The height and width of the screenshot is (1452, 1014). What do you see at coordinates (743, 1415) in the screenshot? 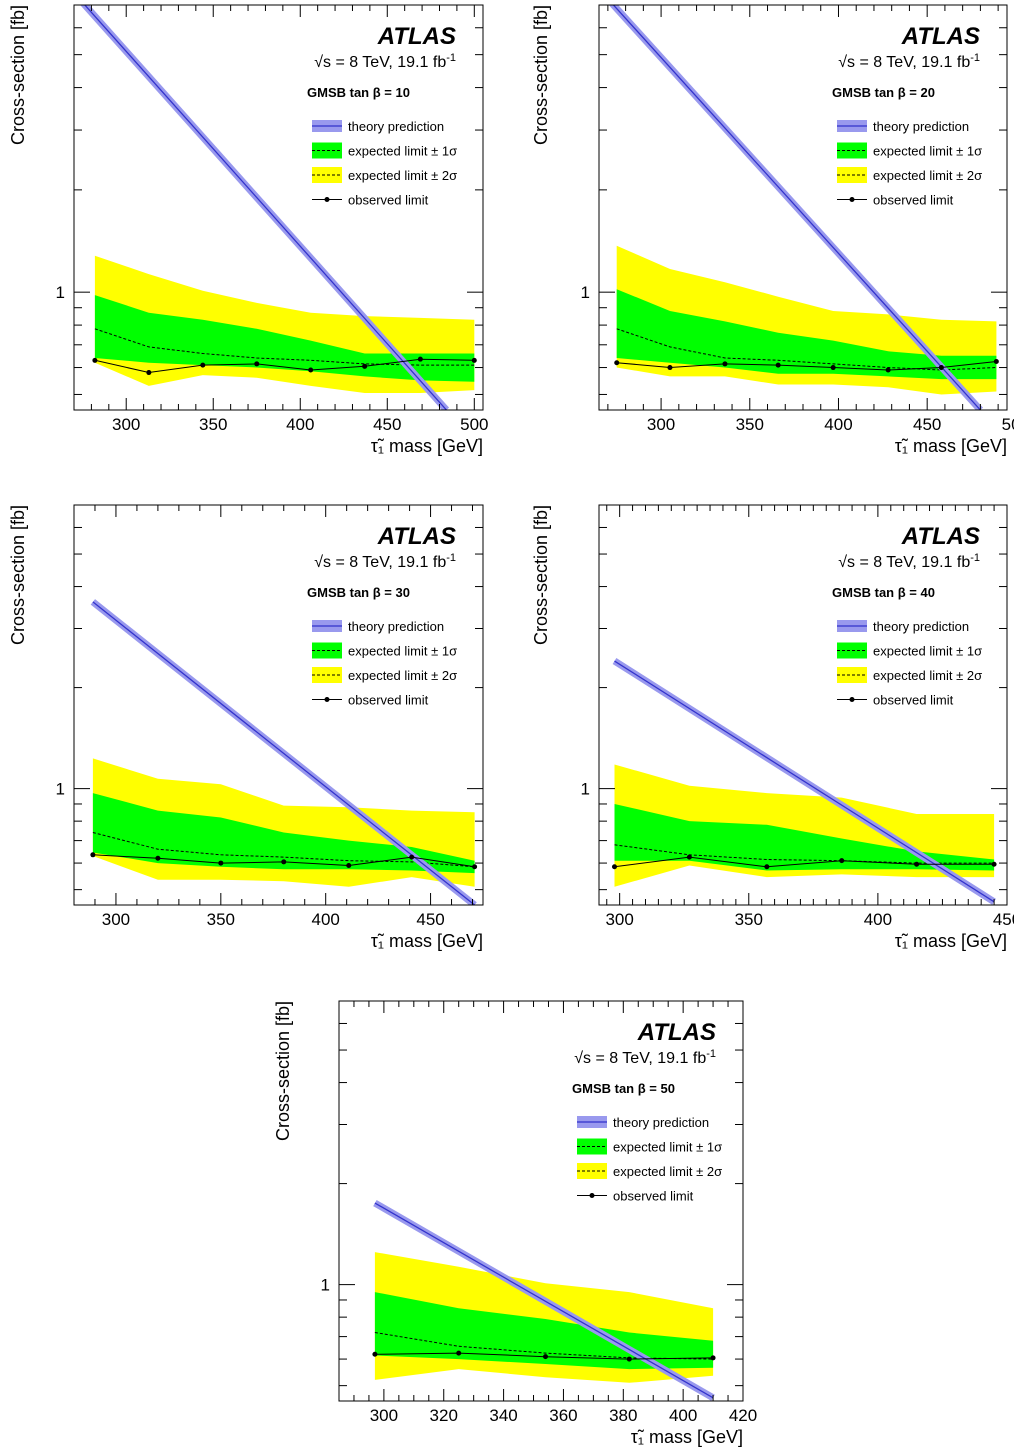
I see `x-tick-label: 420` at bounding box center [743, 1415].